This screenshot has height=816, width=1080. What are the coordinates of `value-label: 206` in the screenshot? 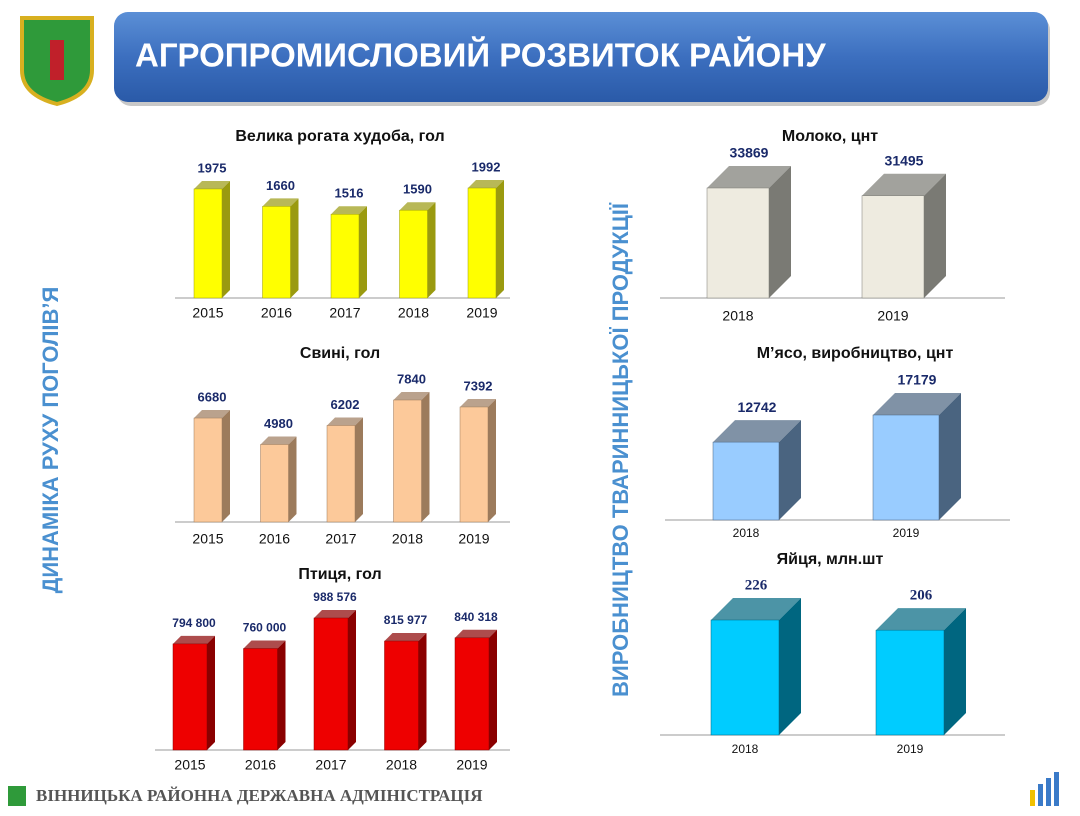 It's located at (921, 596).